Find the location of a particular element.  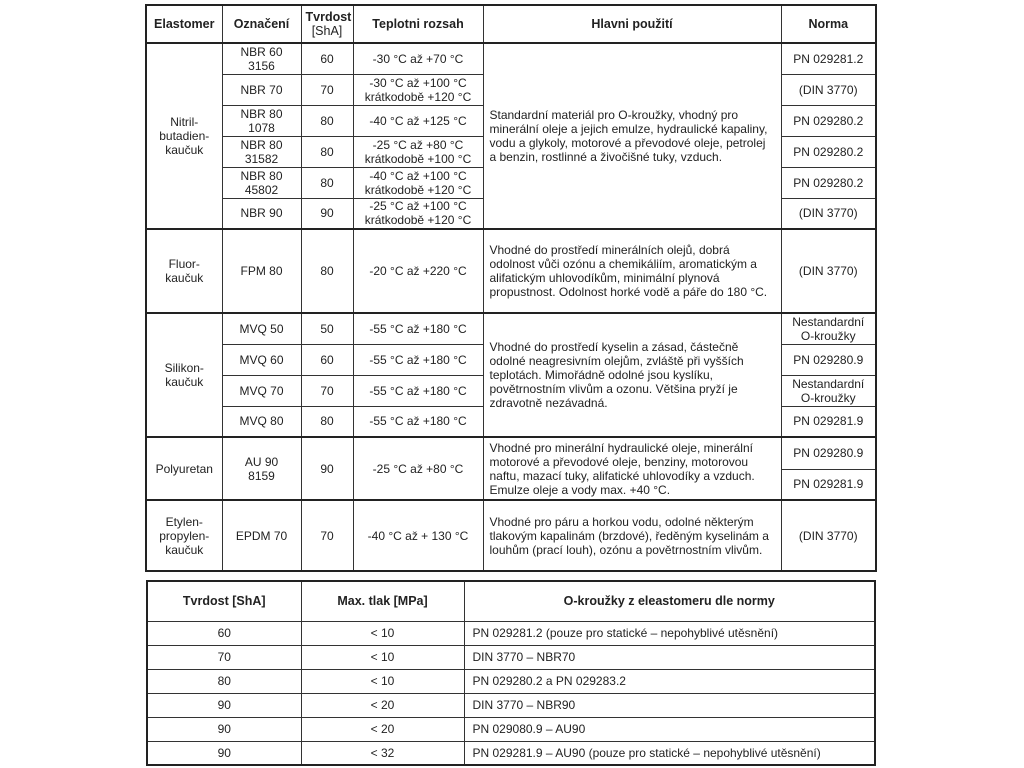

table-row: MVQ 60 60 -55 °C až +180 °C PN 029280.9 is located at coordinates (511, 359).